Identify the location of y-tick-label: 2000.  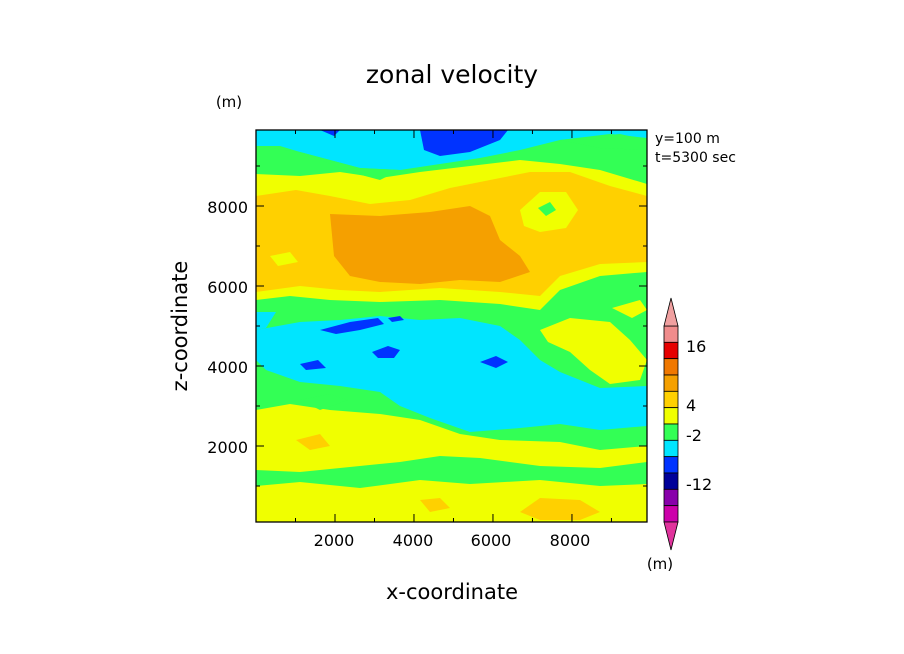
(227, 447).